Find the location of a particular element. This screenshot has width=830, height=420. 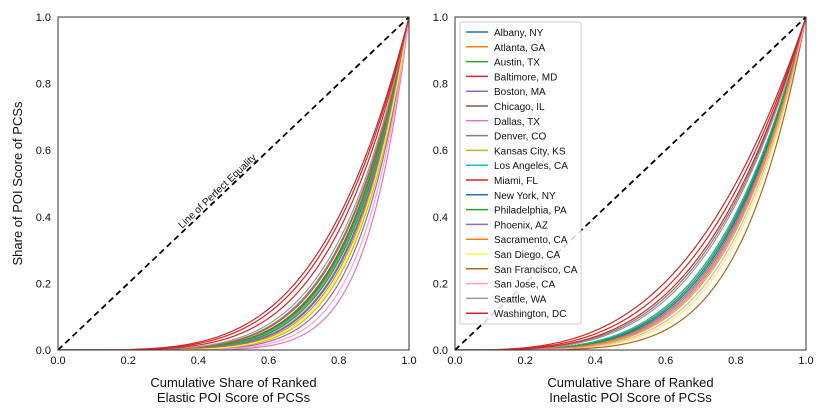

legend-entry: Washington, DC is located at coordinates (530, 314).